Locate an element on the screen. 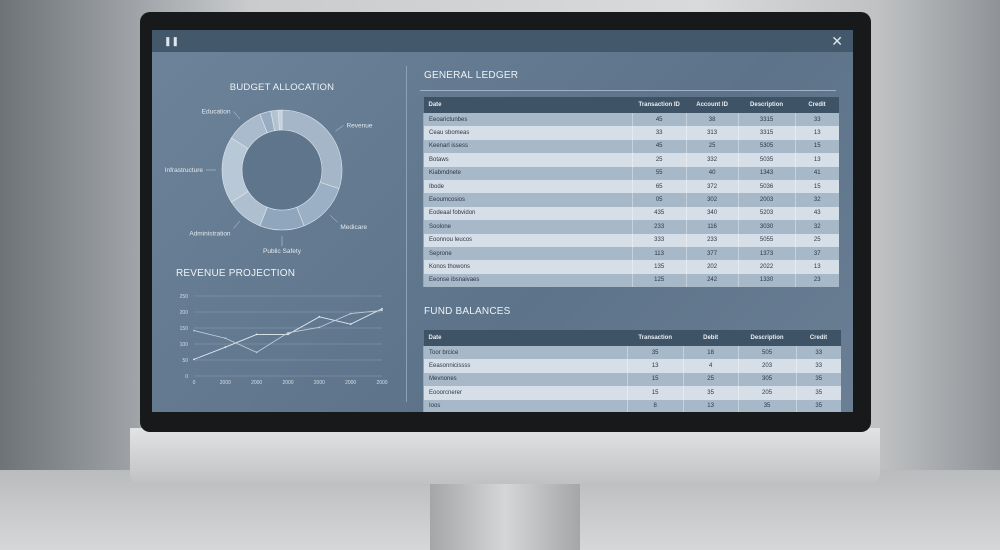  ledger-cell: 5055 is located at coordinates (766, 240).